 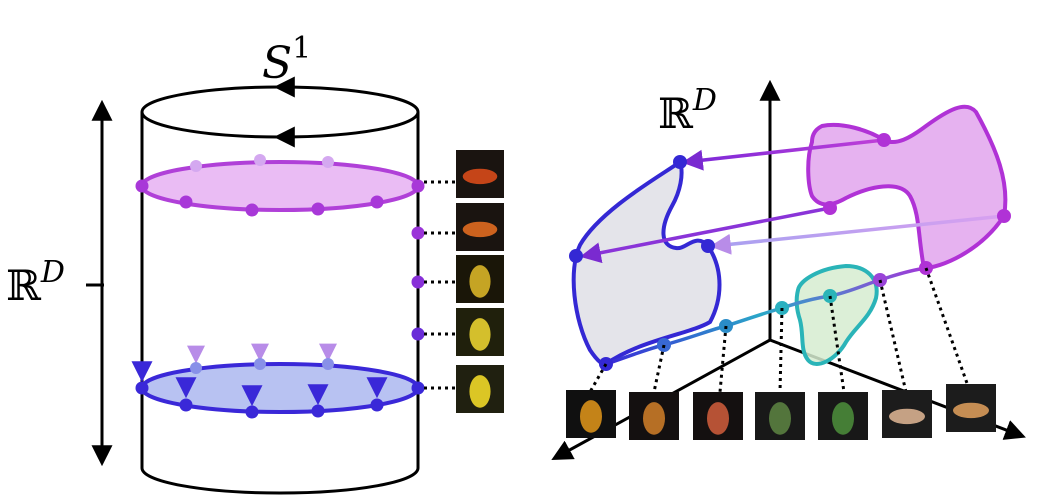 I want to click on left-thumbnails, so click(x=480, y=281).